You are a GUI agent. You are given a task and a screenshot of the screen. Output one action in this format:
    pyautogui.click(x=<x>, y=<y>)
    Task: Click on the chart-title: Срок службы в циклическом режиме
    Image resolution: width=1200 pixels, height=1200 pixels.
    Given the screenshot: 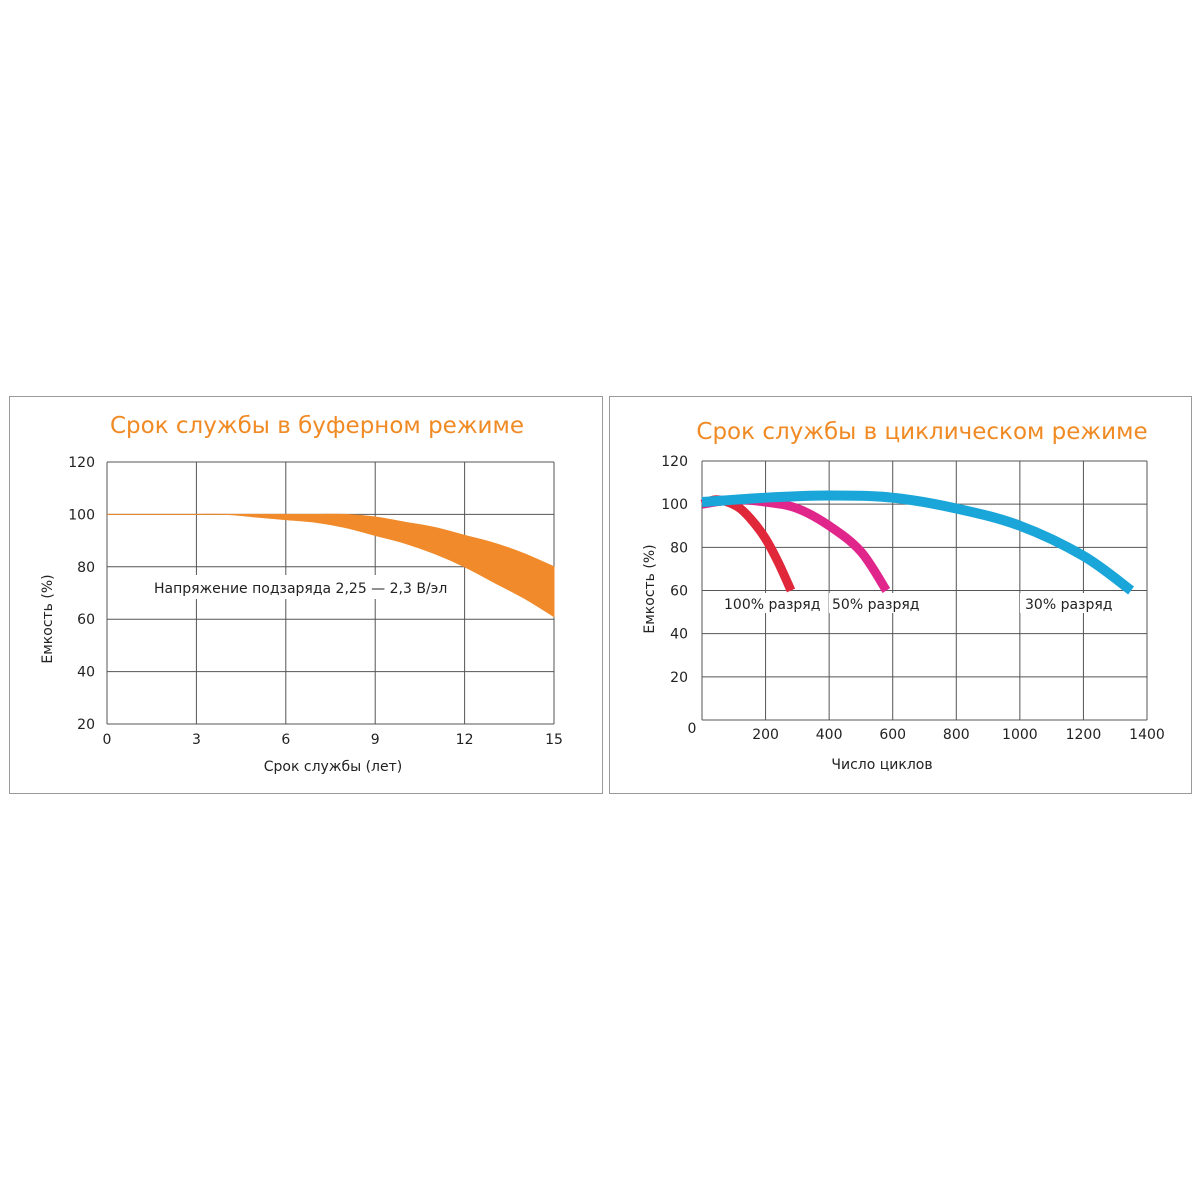 What is the action you would take?
    pyautogui.click(x=921, y=432)
    